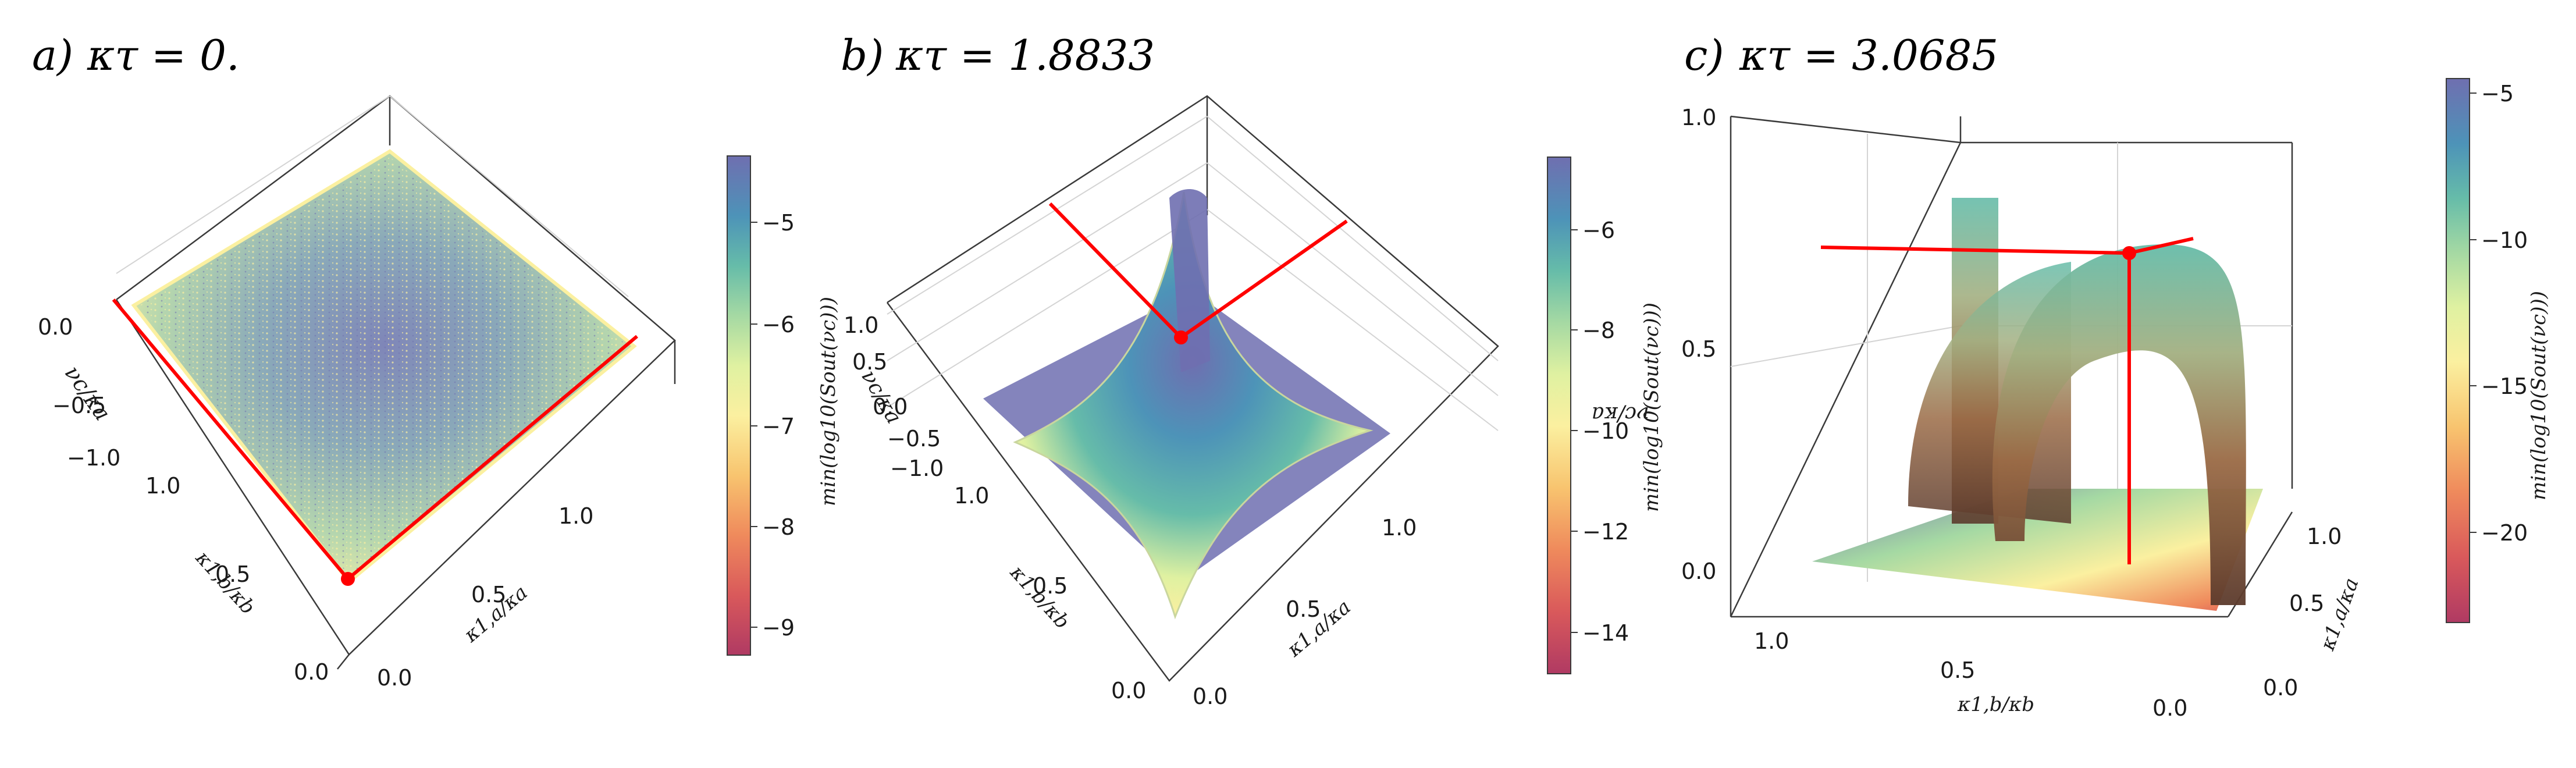 This screenshot has height=768, width=2576. Describe the element at coordinates (2504, 533) in the screenshot. I see `colorbar-tick: −20` at that location.